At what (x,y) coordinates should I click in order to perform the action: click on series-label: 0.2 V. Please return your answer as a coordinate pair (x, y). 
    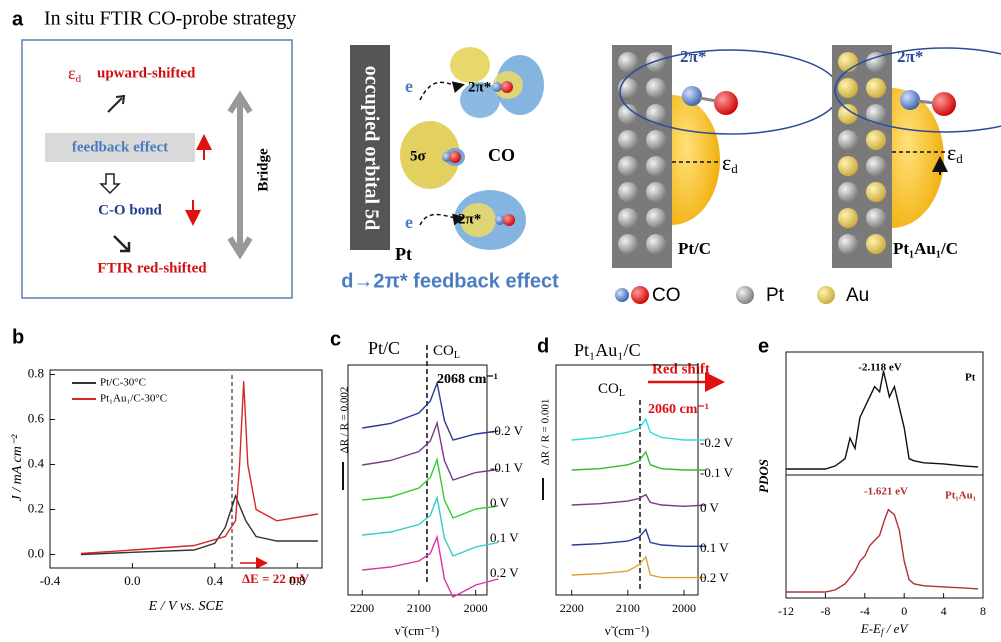
    Looking at the image, I should click on (504, 572).